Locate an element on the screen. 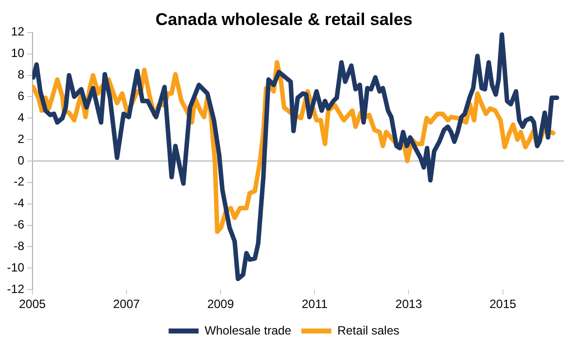  y-tick-label: 6 is located at coordinates (21, 96).